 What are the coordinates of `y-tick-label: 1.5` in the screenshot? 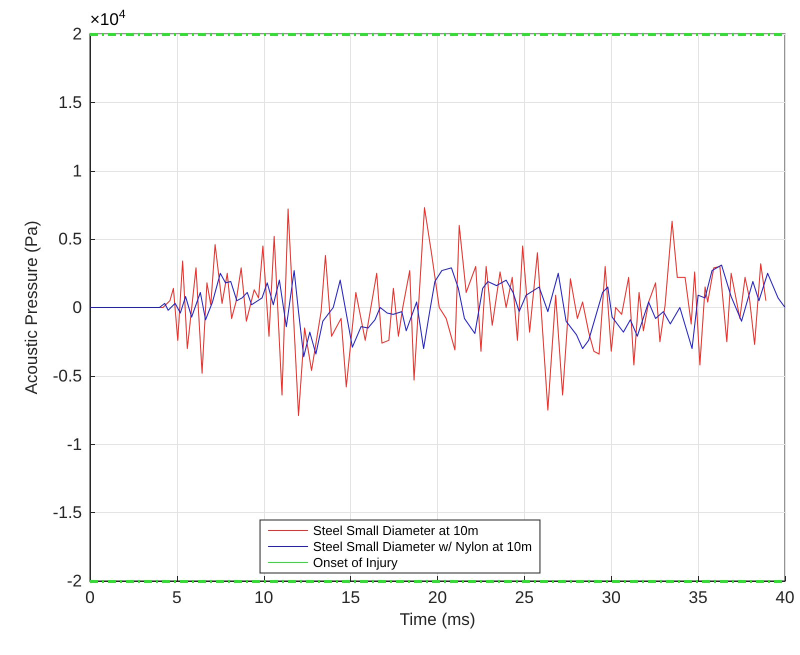 It's located at (70, 102).